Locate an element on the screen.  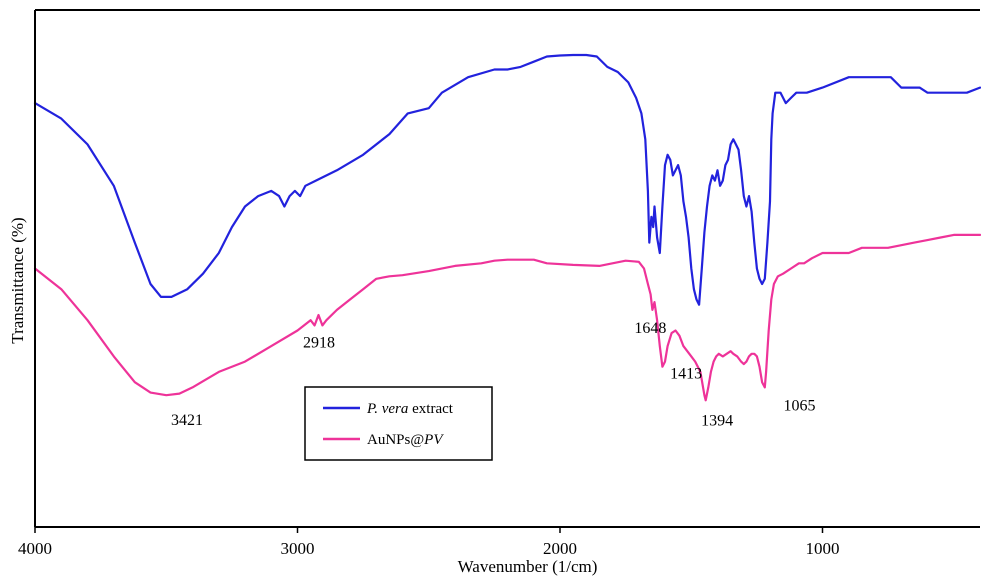
x-tick-label-3: 1000 is located at coordinates (823, 548).